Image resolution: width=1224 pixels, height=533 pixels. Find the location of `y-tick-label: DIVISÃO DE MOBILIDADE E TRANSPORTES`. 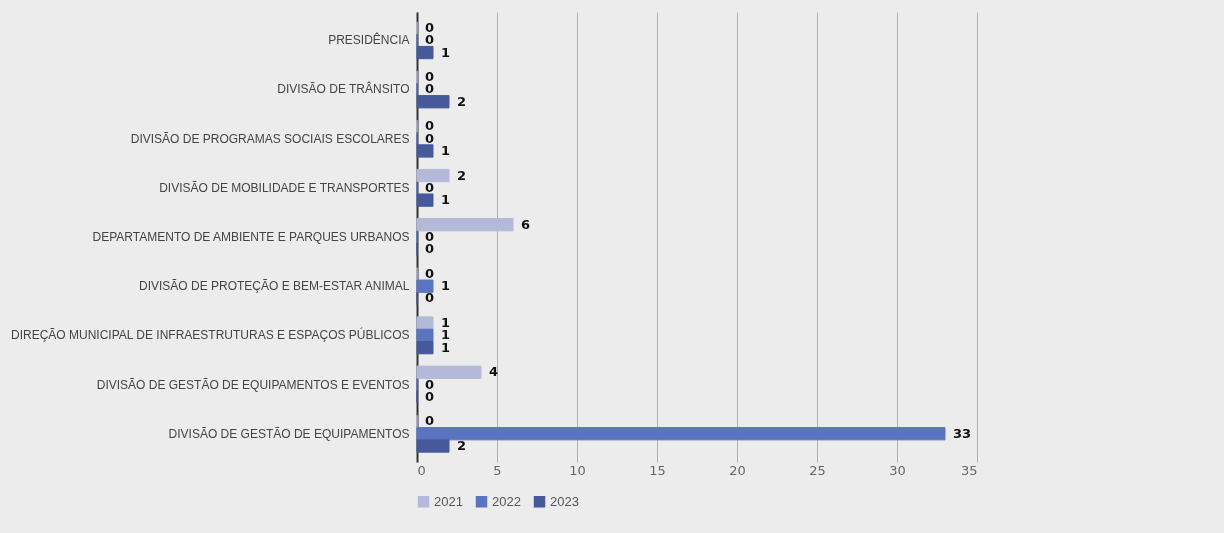

y-tick-label: DIVISÃO DE MOBILIDADE E TRANSPORTES is located at coordinates (284, 187).